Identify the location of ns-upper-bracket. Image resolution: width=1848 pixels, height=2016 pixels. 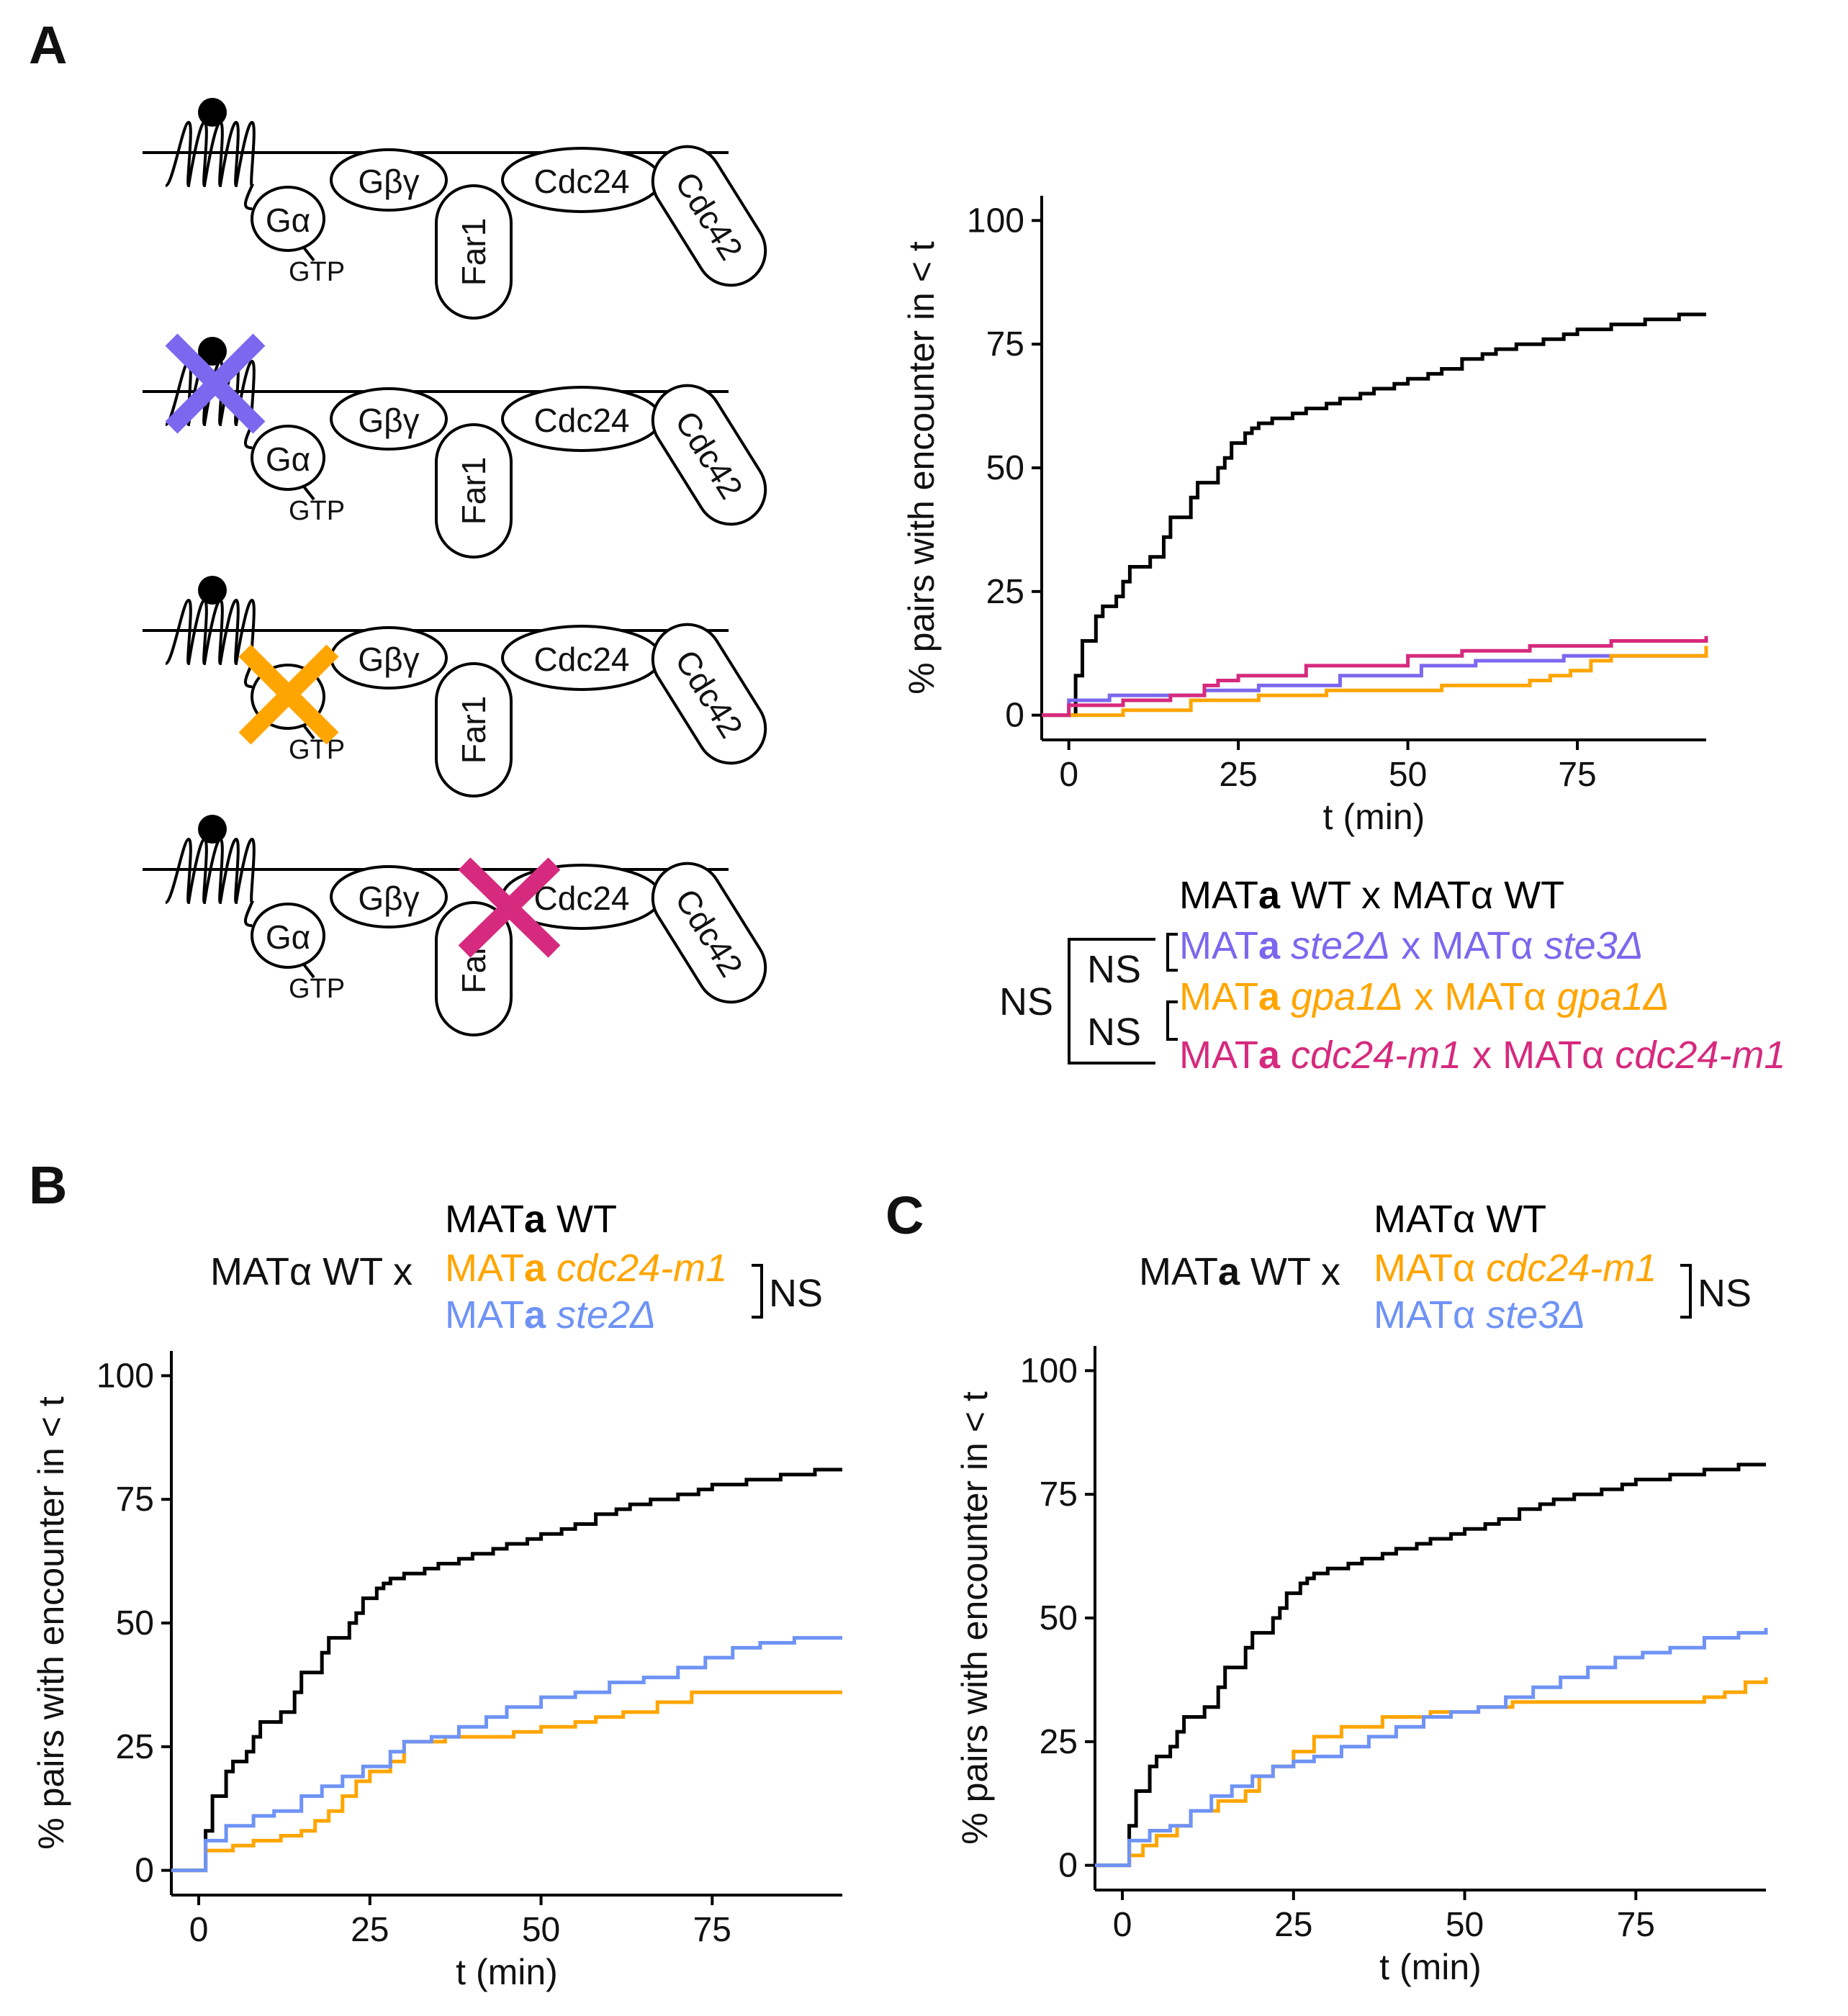
(1172, 952).